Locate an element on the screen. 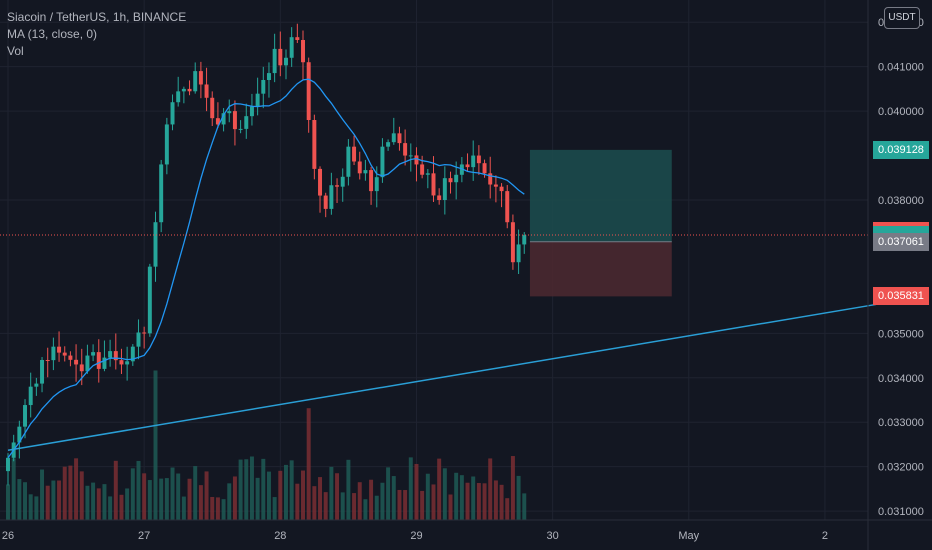  time-tick-label: May is located at coordinates (688, 536).